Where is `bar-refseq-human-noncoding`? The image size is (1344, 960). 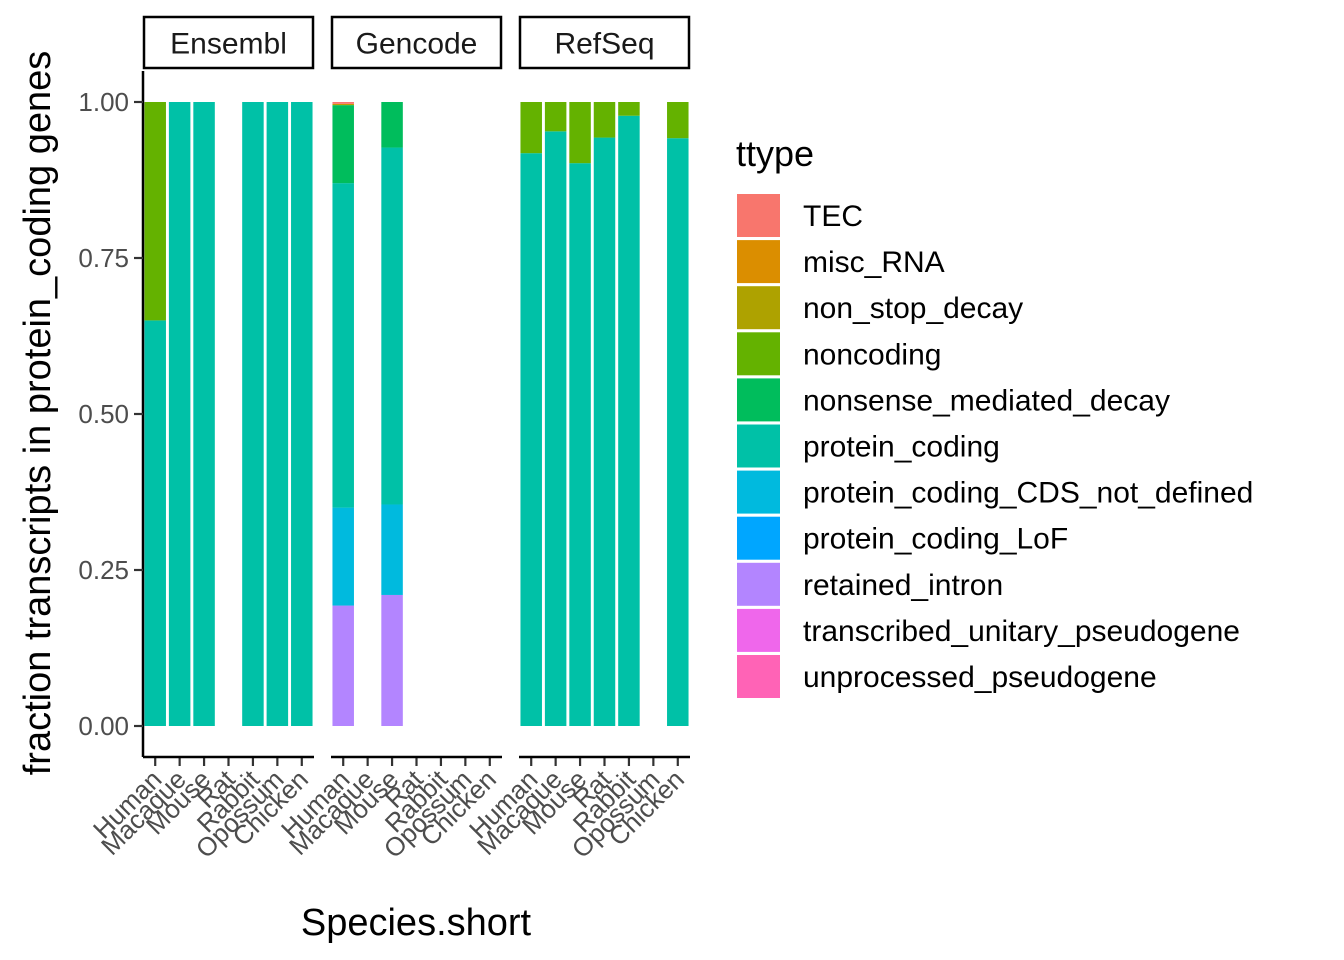 bar-refseq-human-noncoding is located at coordinates (531, 128).